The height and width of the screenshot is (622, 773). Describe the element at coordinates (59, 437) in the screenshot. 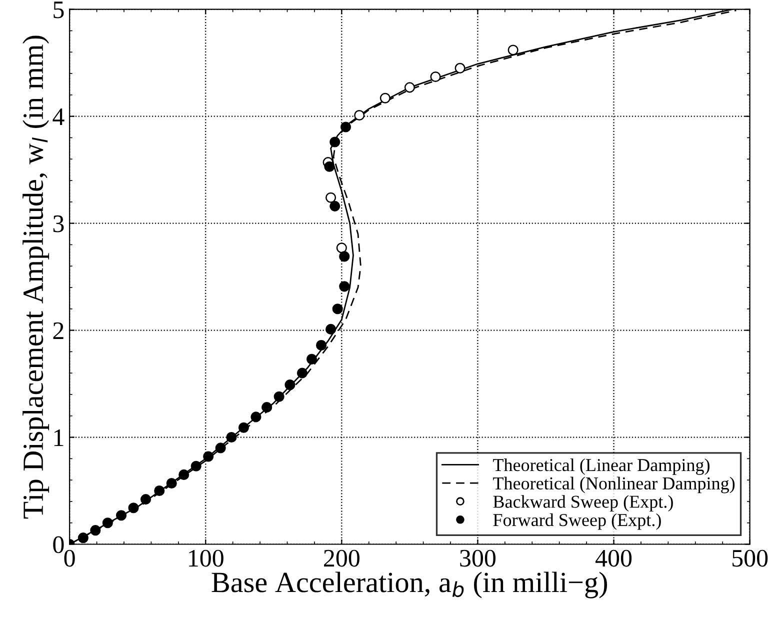

I see `y-tick-label: 1` at that location.